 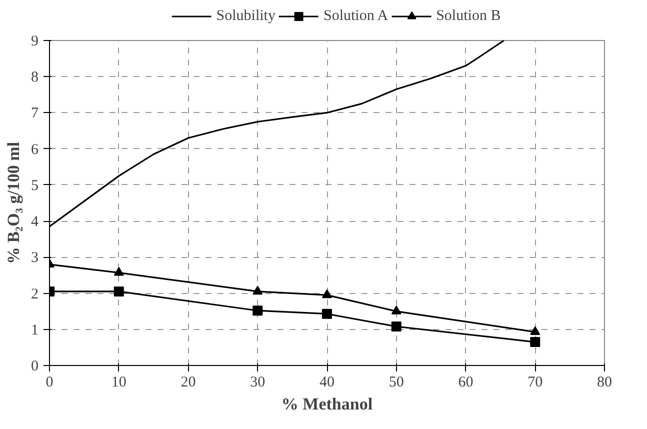 I want to click on y-tick-label: 9, so click(x=34, y=42).